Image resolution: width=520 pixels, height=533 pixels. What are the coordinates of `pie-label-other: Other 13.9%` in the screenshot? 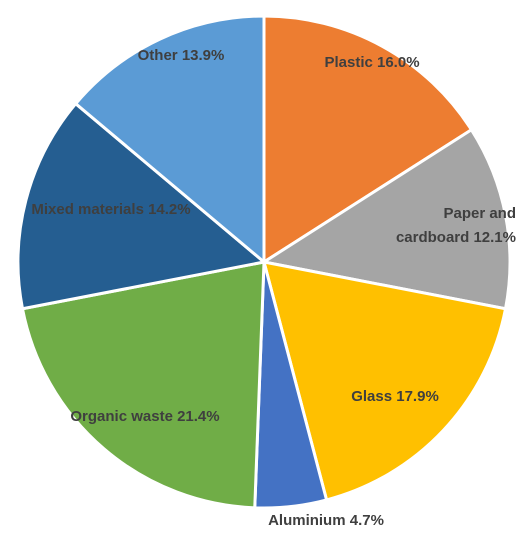 It's located at (181, 55).